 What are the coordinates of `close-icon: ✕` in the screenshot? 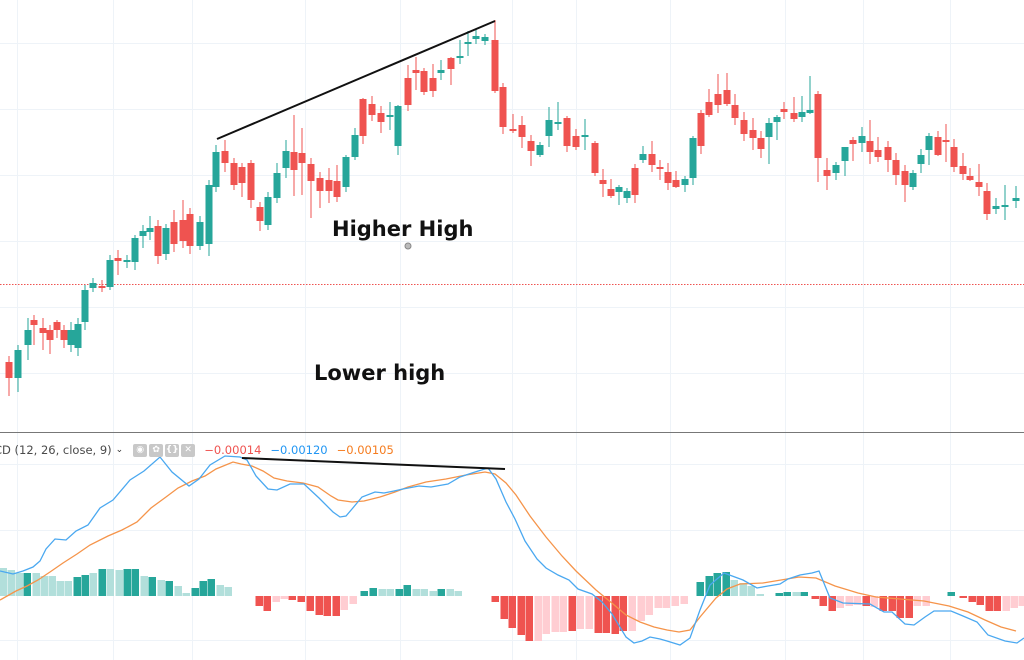 It's located at (188, 450).